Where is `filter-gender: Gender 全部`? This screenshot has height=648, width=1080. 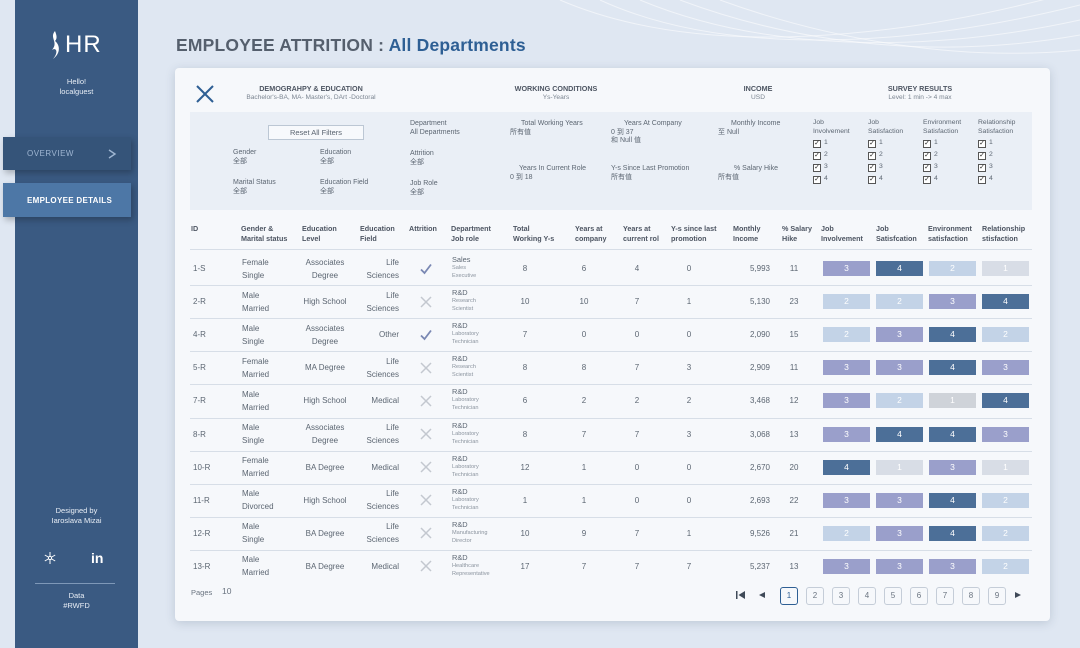 filter-gender: Gender 全部 is located at coordinates (244, 157).